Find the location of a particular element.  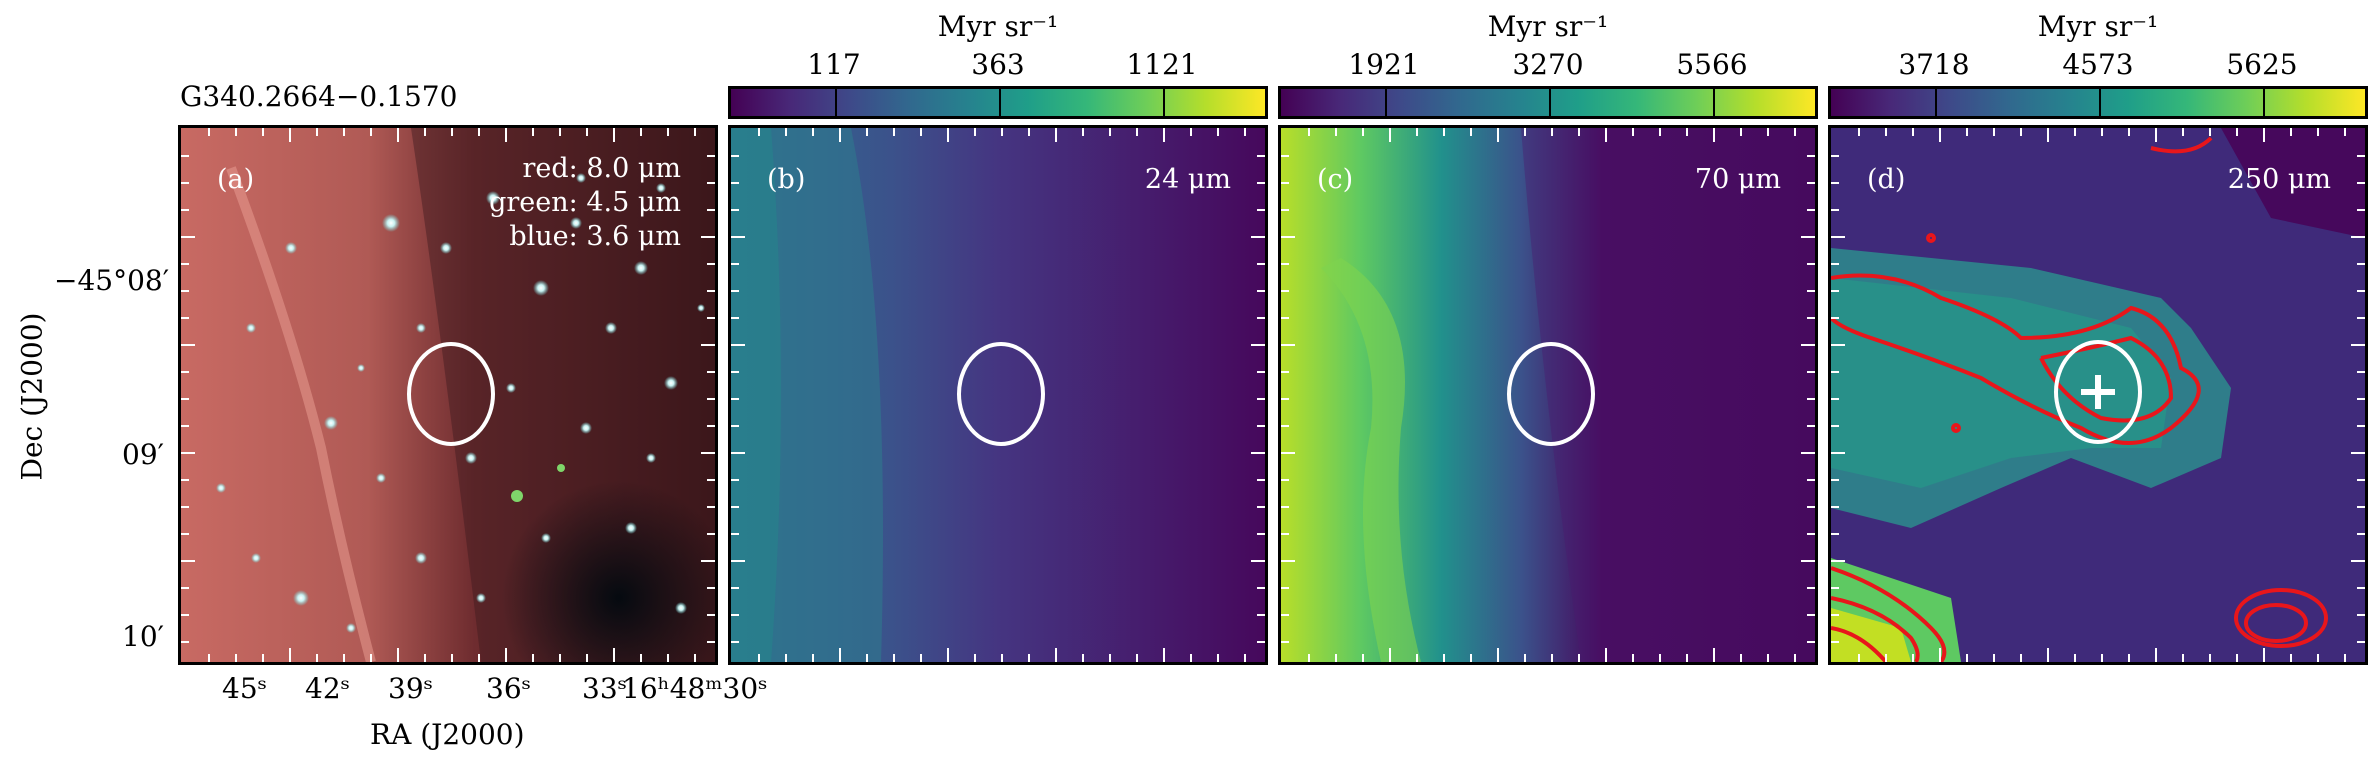

panel-d-wavelength: 250 μm is located at coordinates (2279, 179).